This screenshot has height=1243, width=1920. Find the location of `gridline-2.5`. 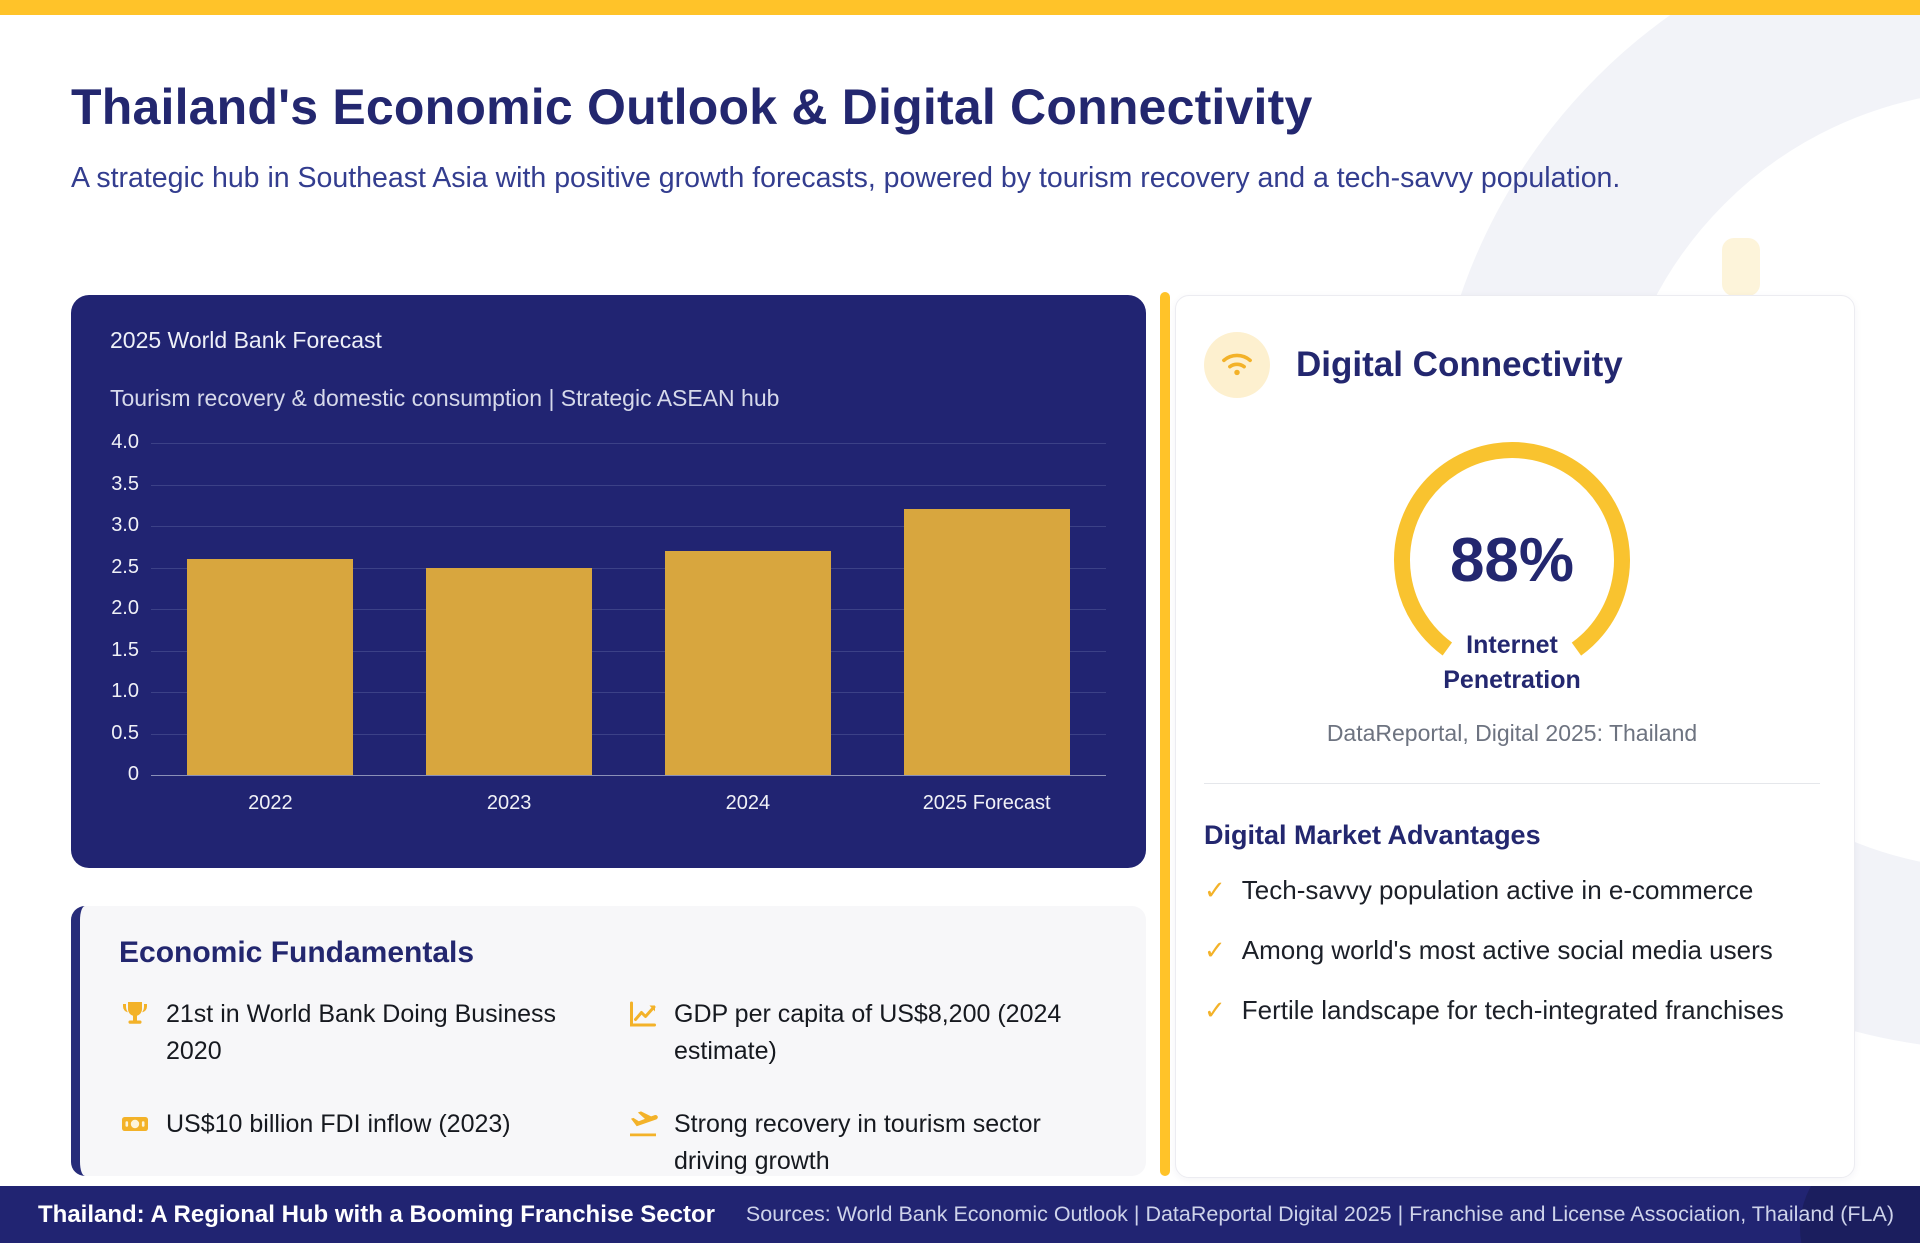

gridline-2.5 is located at coordinates (628, 568).